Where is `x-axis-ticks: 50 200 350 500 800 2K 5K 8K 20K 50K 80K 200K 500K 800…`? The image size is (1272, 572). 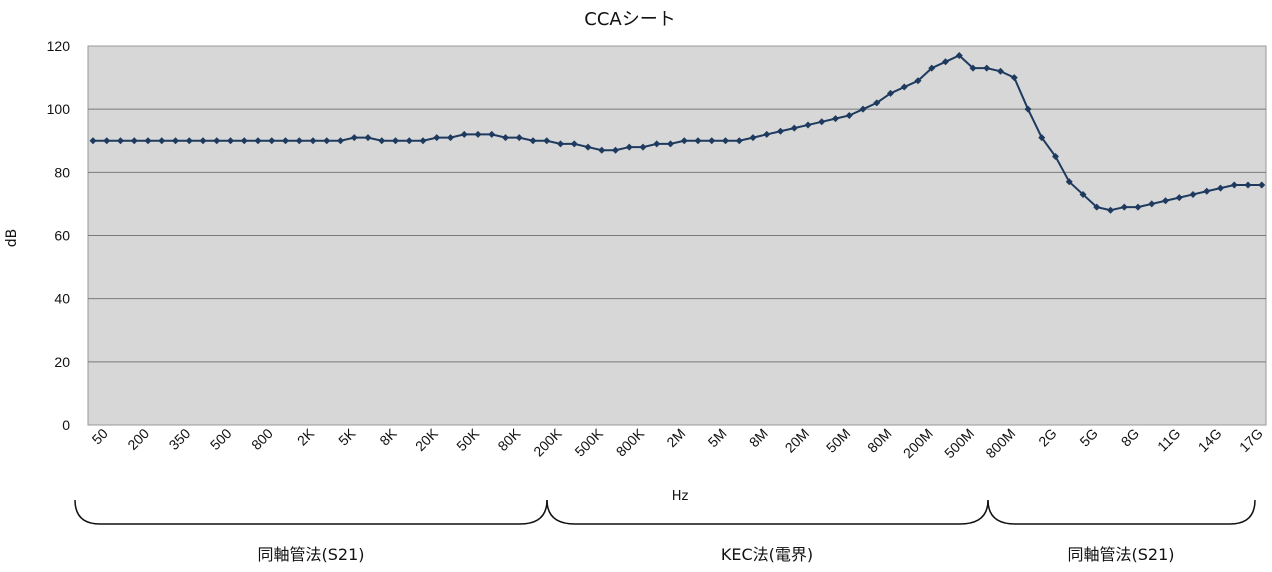
x-axis-ticks: 50 200 350 500 800 2K 5K 8K 20K 50K 80K 200K 500K 800… is located at coordinates (677, 443).